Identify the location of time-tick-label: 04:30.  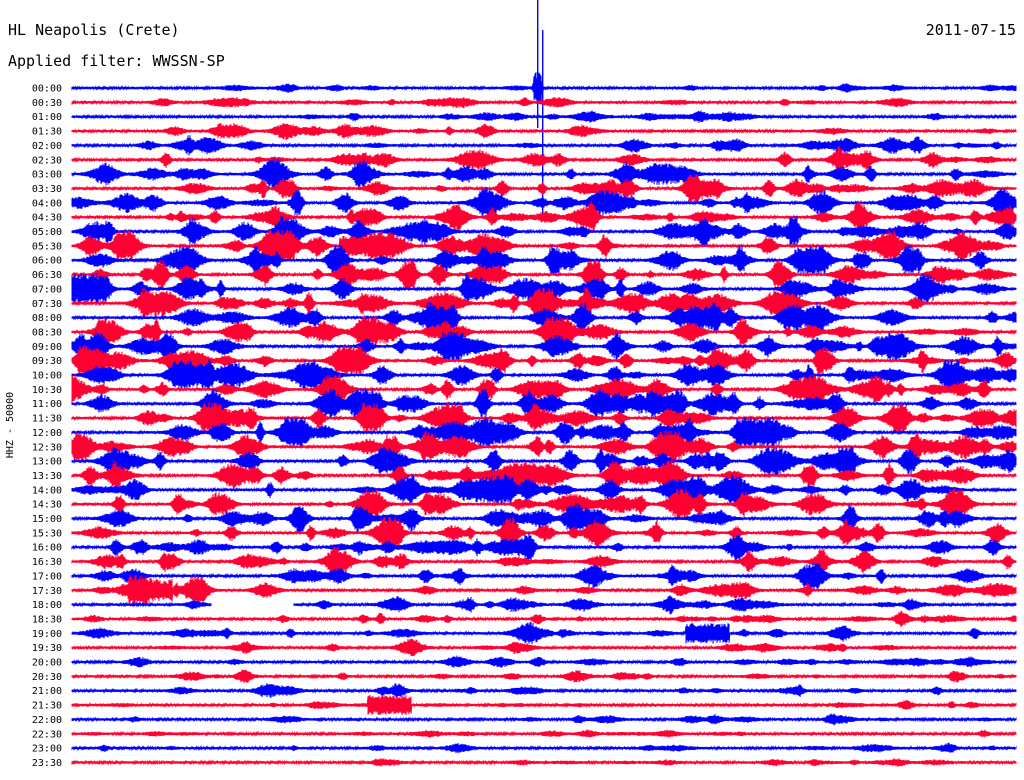
(47, 218).